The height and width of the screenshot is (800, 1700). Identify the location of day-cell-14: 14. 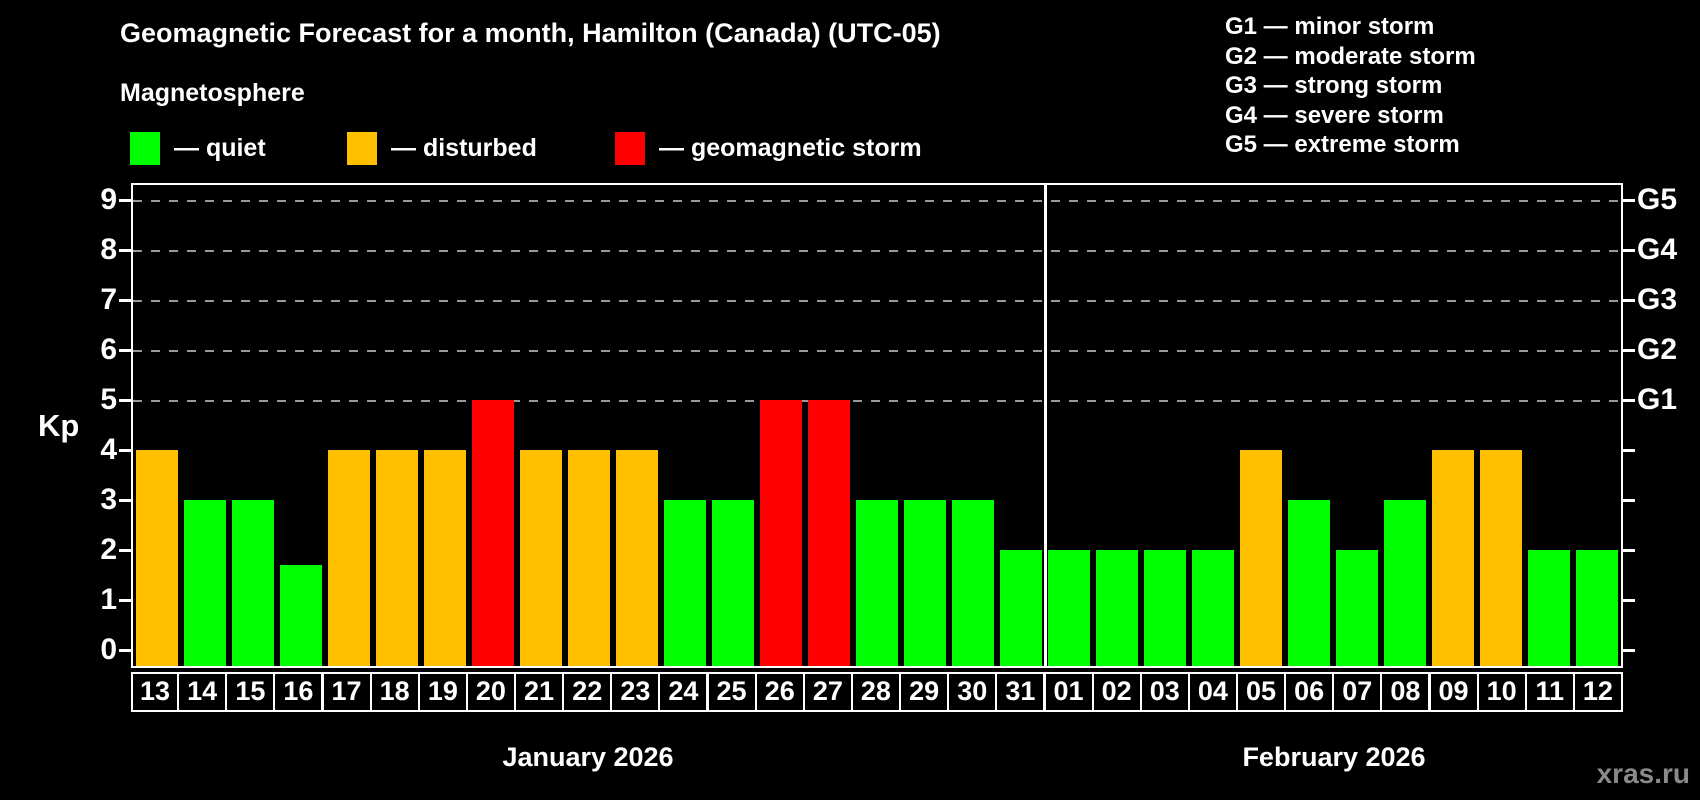
(202, 692).